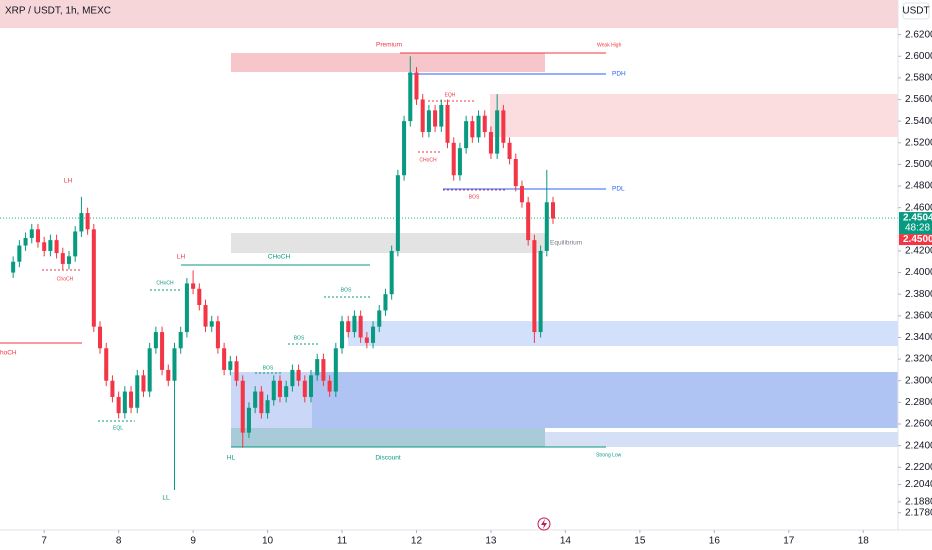 The width and height of the screenshot is (932, 550). What do you see at coordinates (544, 524) in the screenshot?
I see `alert-bolt` at bounding box center [544, 524].